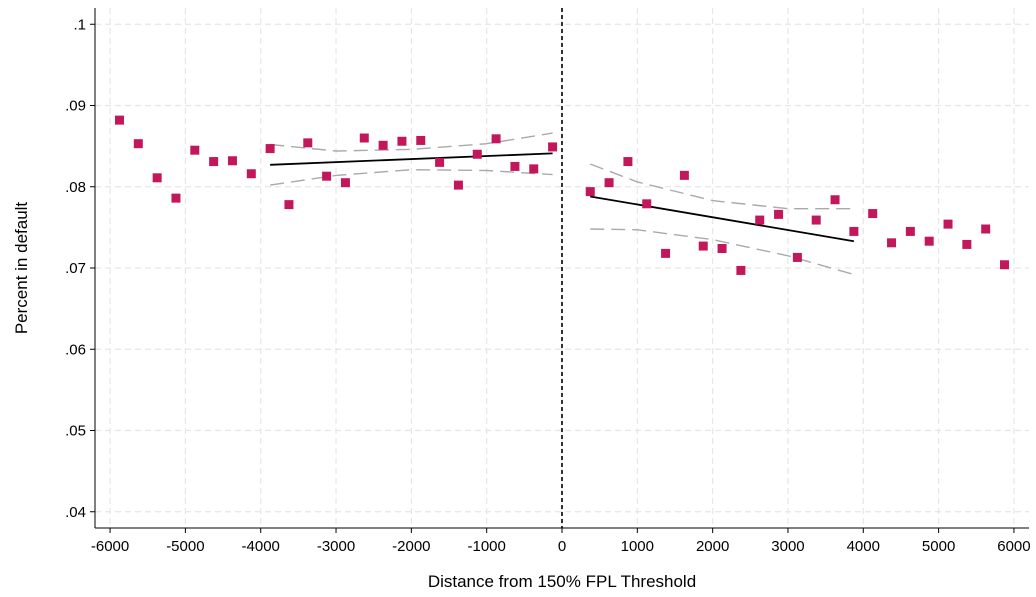  What do you see at coordinates (863, 546) in the screenshot?
I see `x-tick-label: 4000` at bounding box center [863, 546].